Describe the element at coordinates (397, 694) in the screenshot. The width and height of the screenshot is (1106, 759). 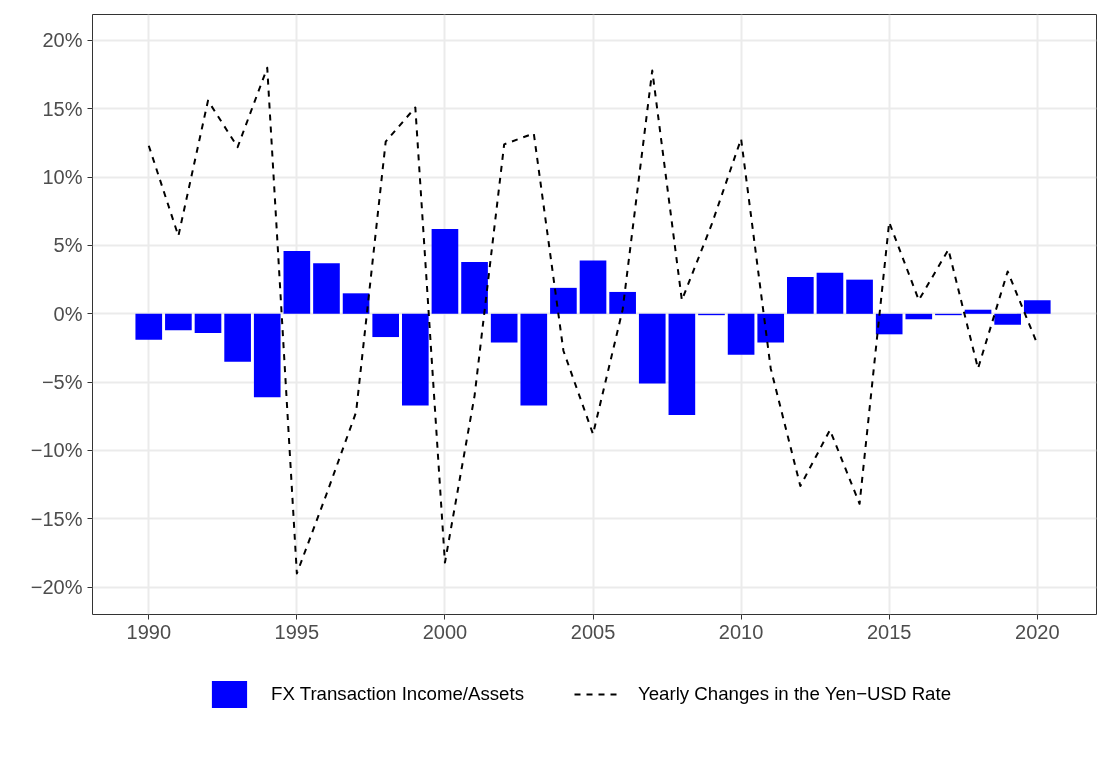
I see `legend-label: FX Transaction Income/Assets` at that location.